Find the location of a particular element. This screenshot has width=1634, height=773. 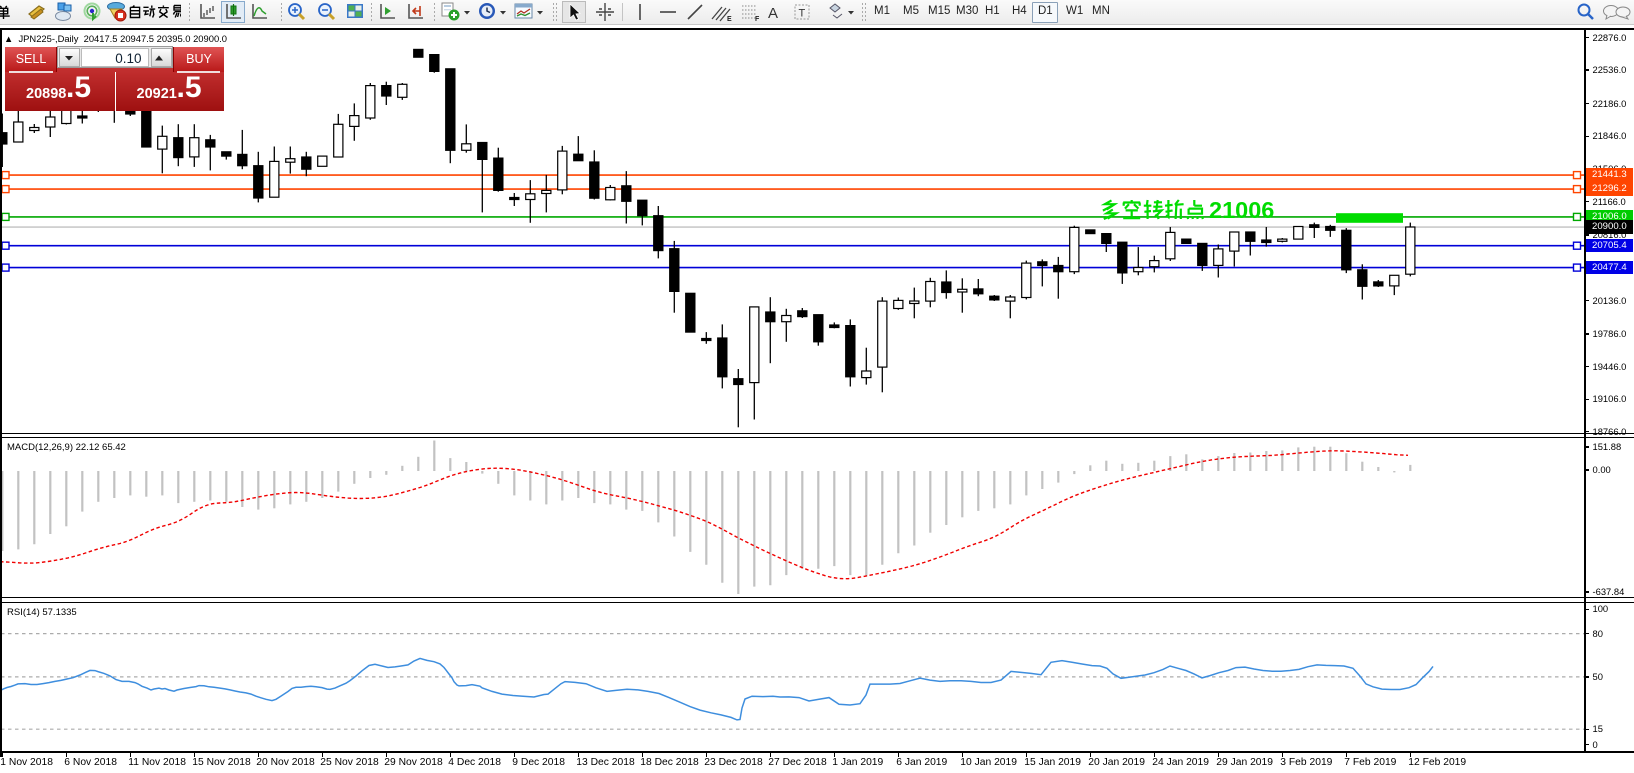

svg-text: T is located at coordinates (802, 14).